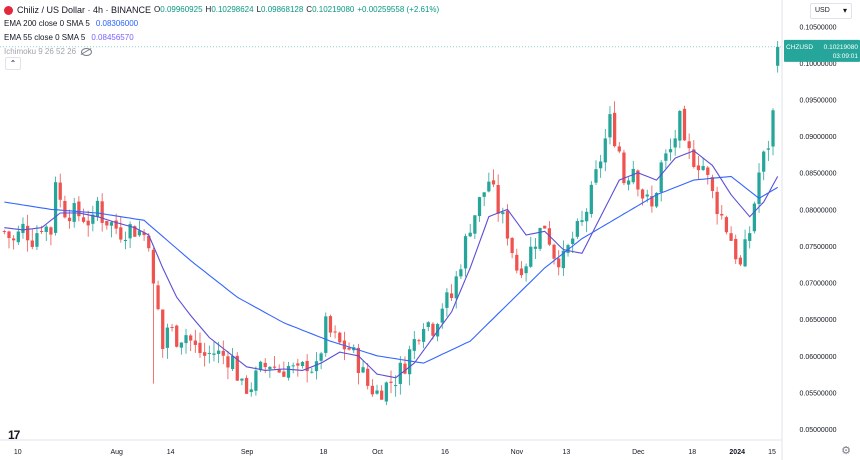 The image size is (860, 460). What do you see at coordinates (87, 52) in the screenshot?
I see `hidden-eye-icon` at bounding box center [87, 52].